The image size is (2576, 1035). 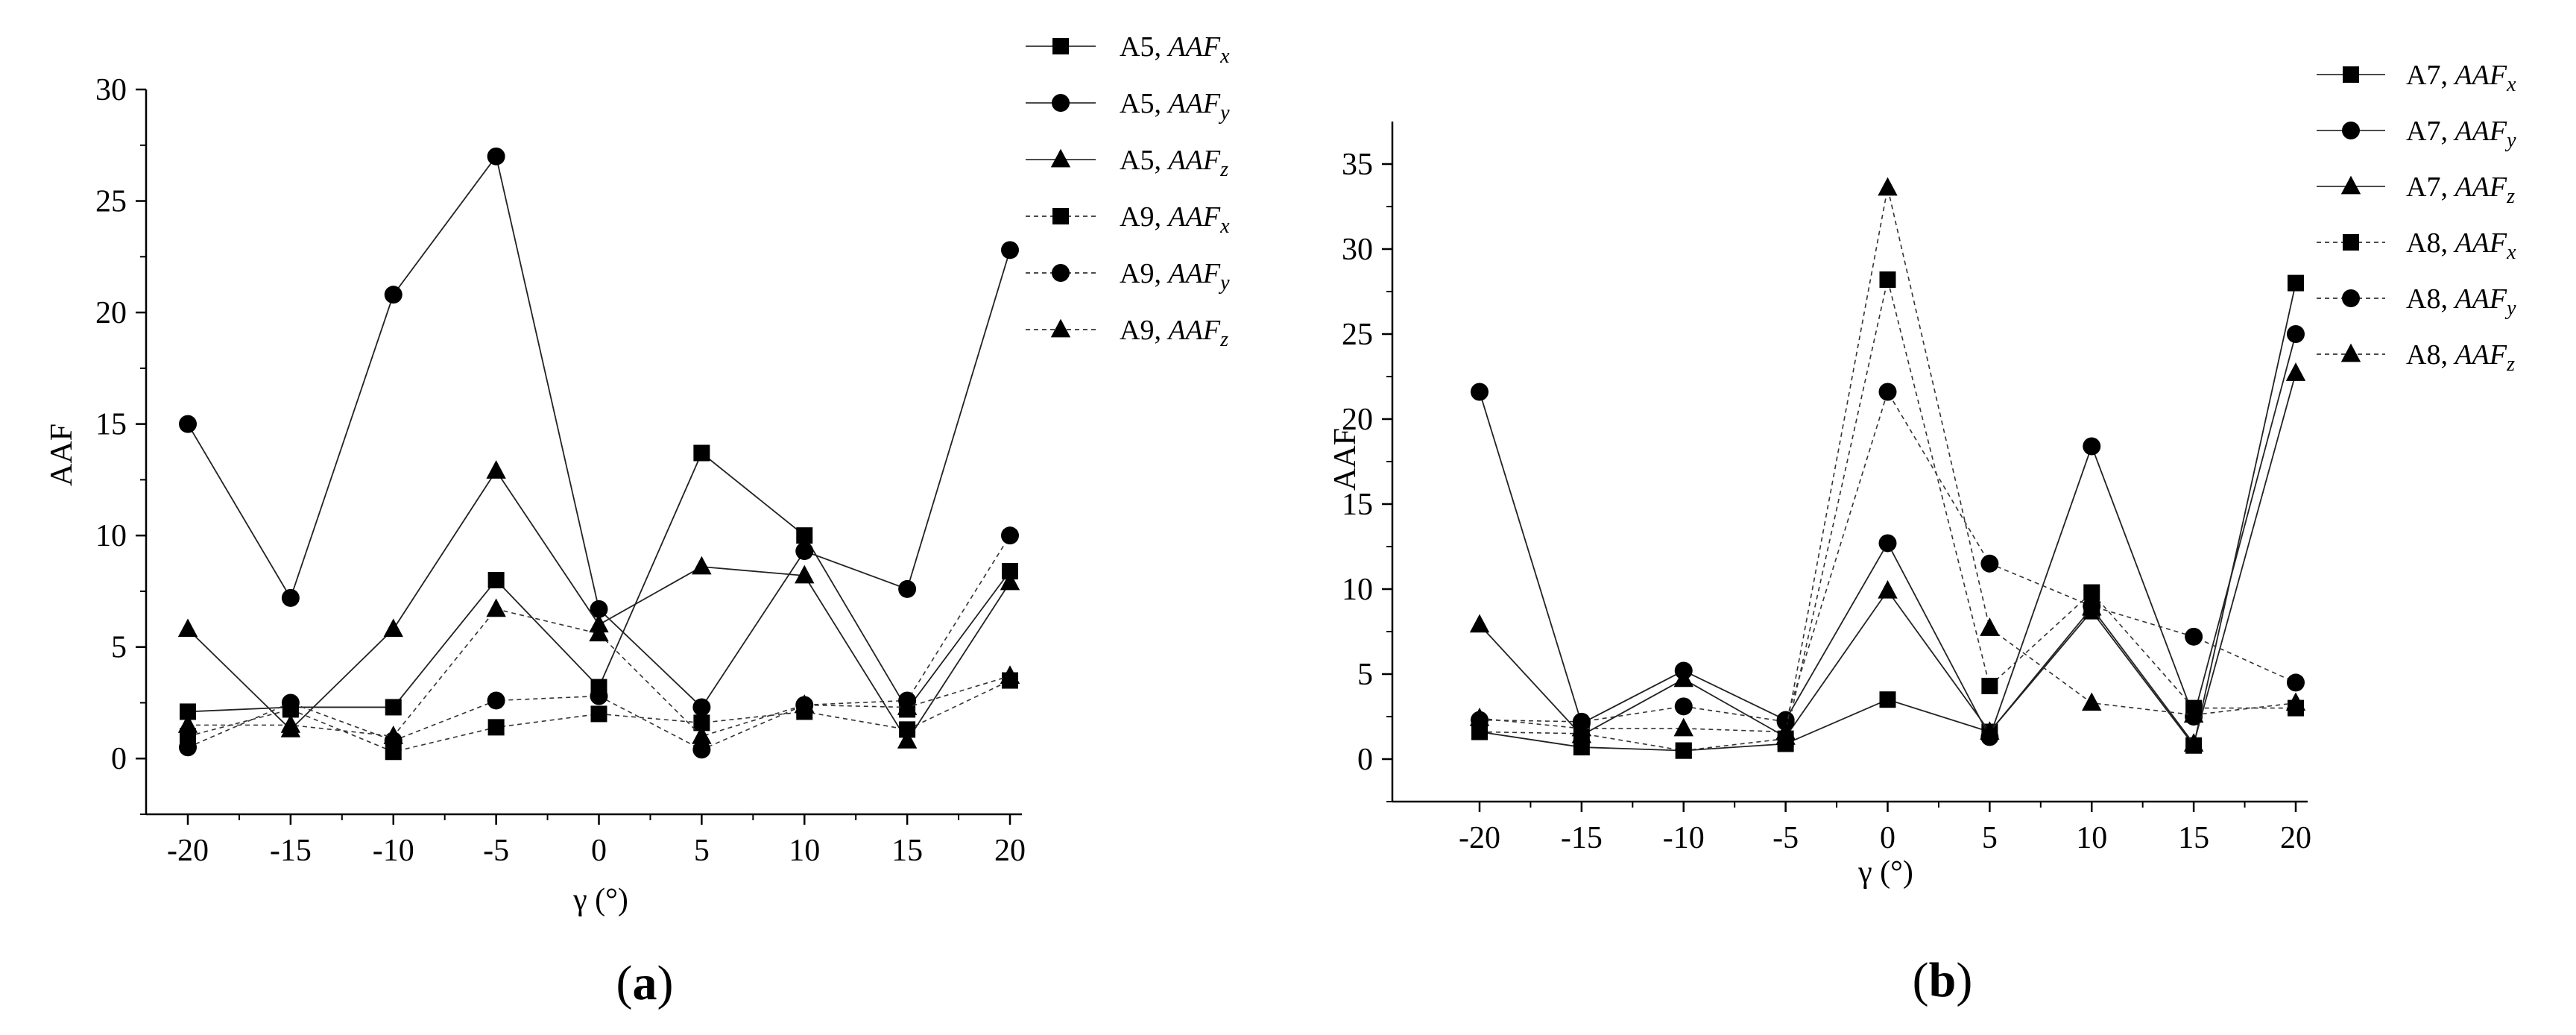 I want to click on series-a9-aafz, so click(x=598, y=671).